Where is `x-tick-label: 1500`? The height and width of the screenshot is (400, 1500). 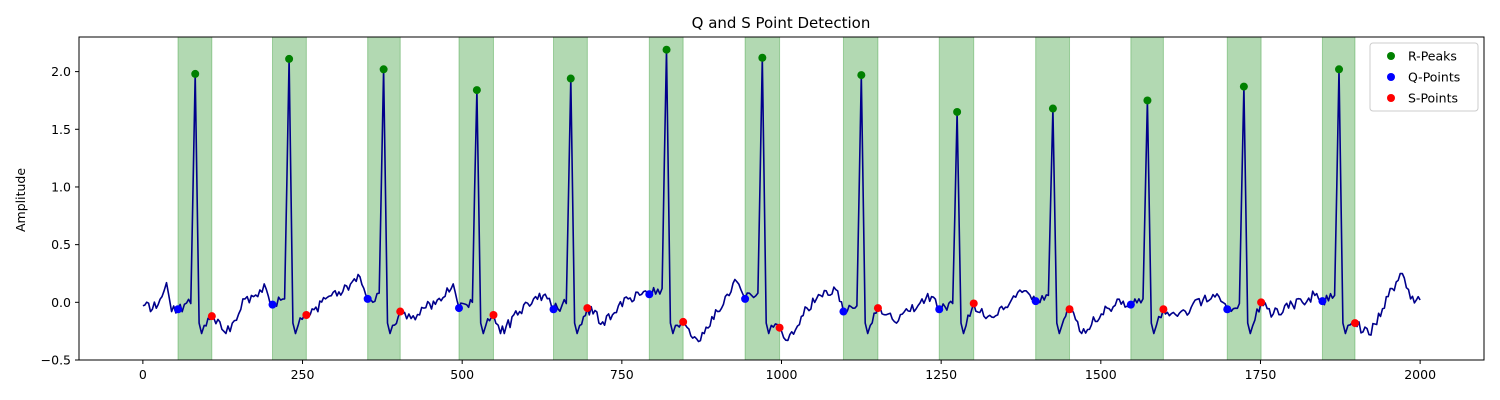 x-tick-label: 1500 is located at coordinates (1101, 374).